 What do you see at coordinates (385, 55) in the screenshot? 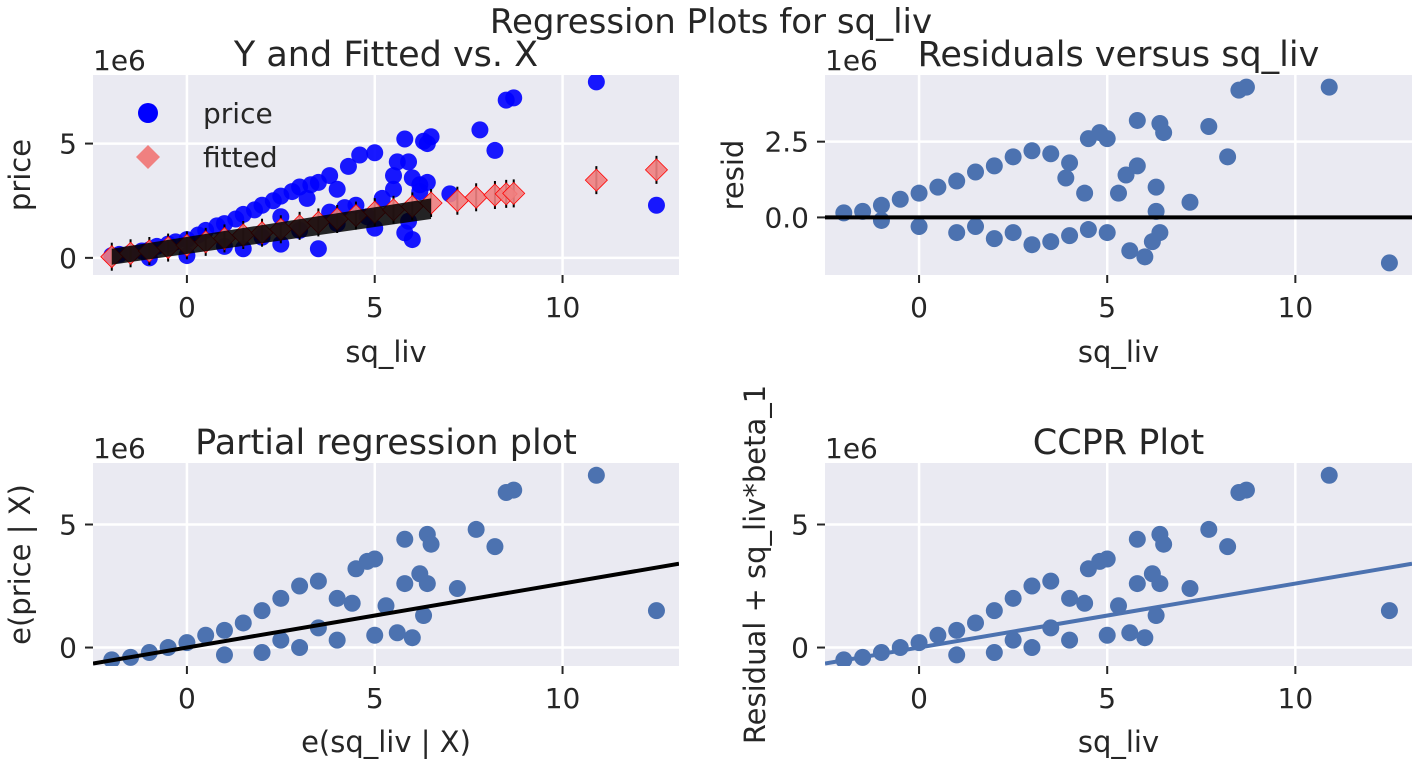
I see `yfitted-title: Y and Fitted vs. X` at bounding box center [385, 55].